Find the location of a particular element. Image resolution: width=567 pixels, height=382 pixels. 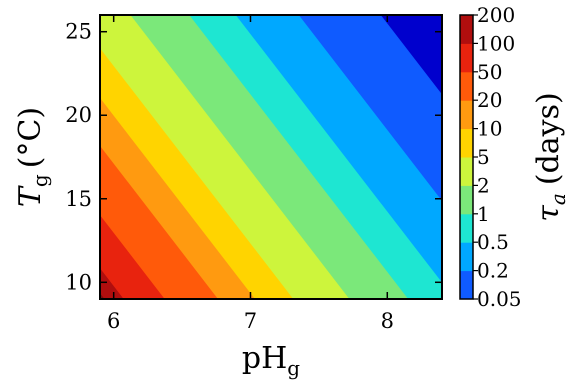

colorbar-tick-label: 10 is located at coordinates (489, 129).